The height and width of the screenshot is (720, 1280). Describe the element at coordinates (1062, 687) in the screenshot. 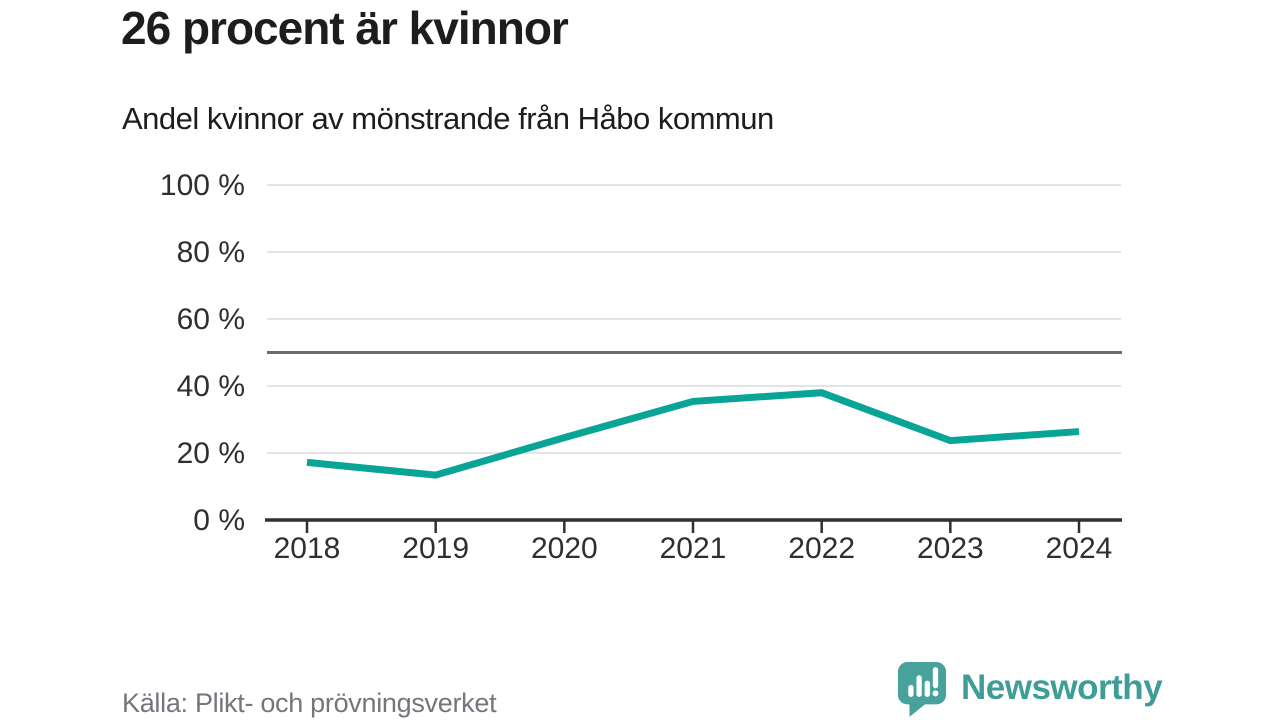

I see `newsworthy-logo-text: Newsworthy` at that location.